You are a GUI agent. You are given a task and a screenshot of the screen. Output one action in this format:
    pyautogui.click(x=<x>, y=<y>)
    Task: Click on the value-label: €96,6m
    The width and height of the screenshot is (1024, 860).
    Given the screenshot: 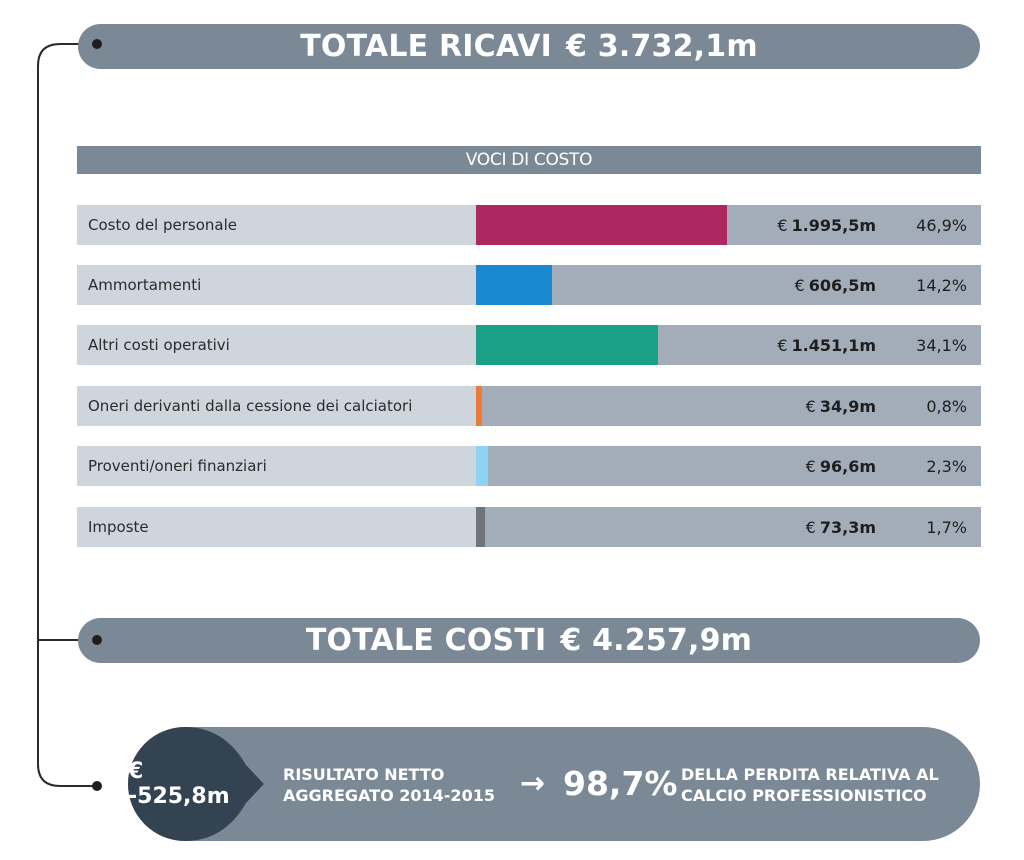 What is the action you would take?
    pyautogui.click(x=841, y=466)
    